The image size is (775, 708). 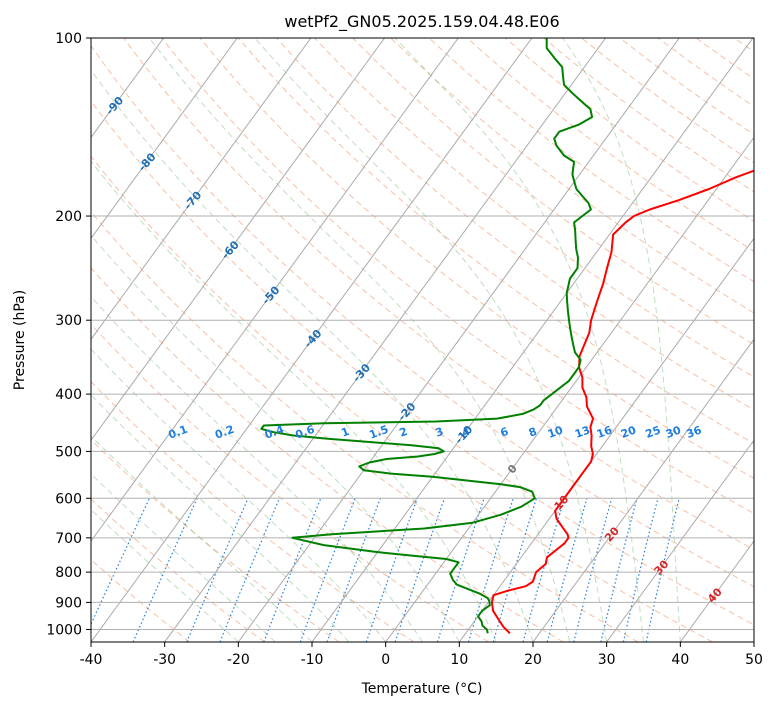 I want to click on x-tick-label: 50, so click(x=754, y=660).